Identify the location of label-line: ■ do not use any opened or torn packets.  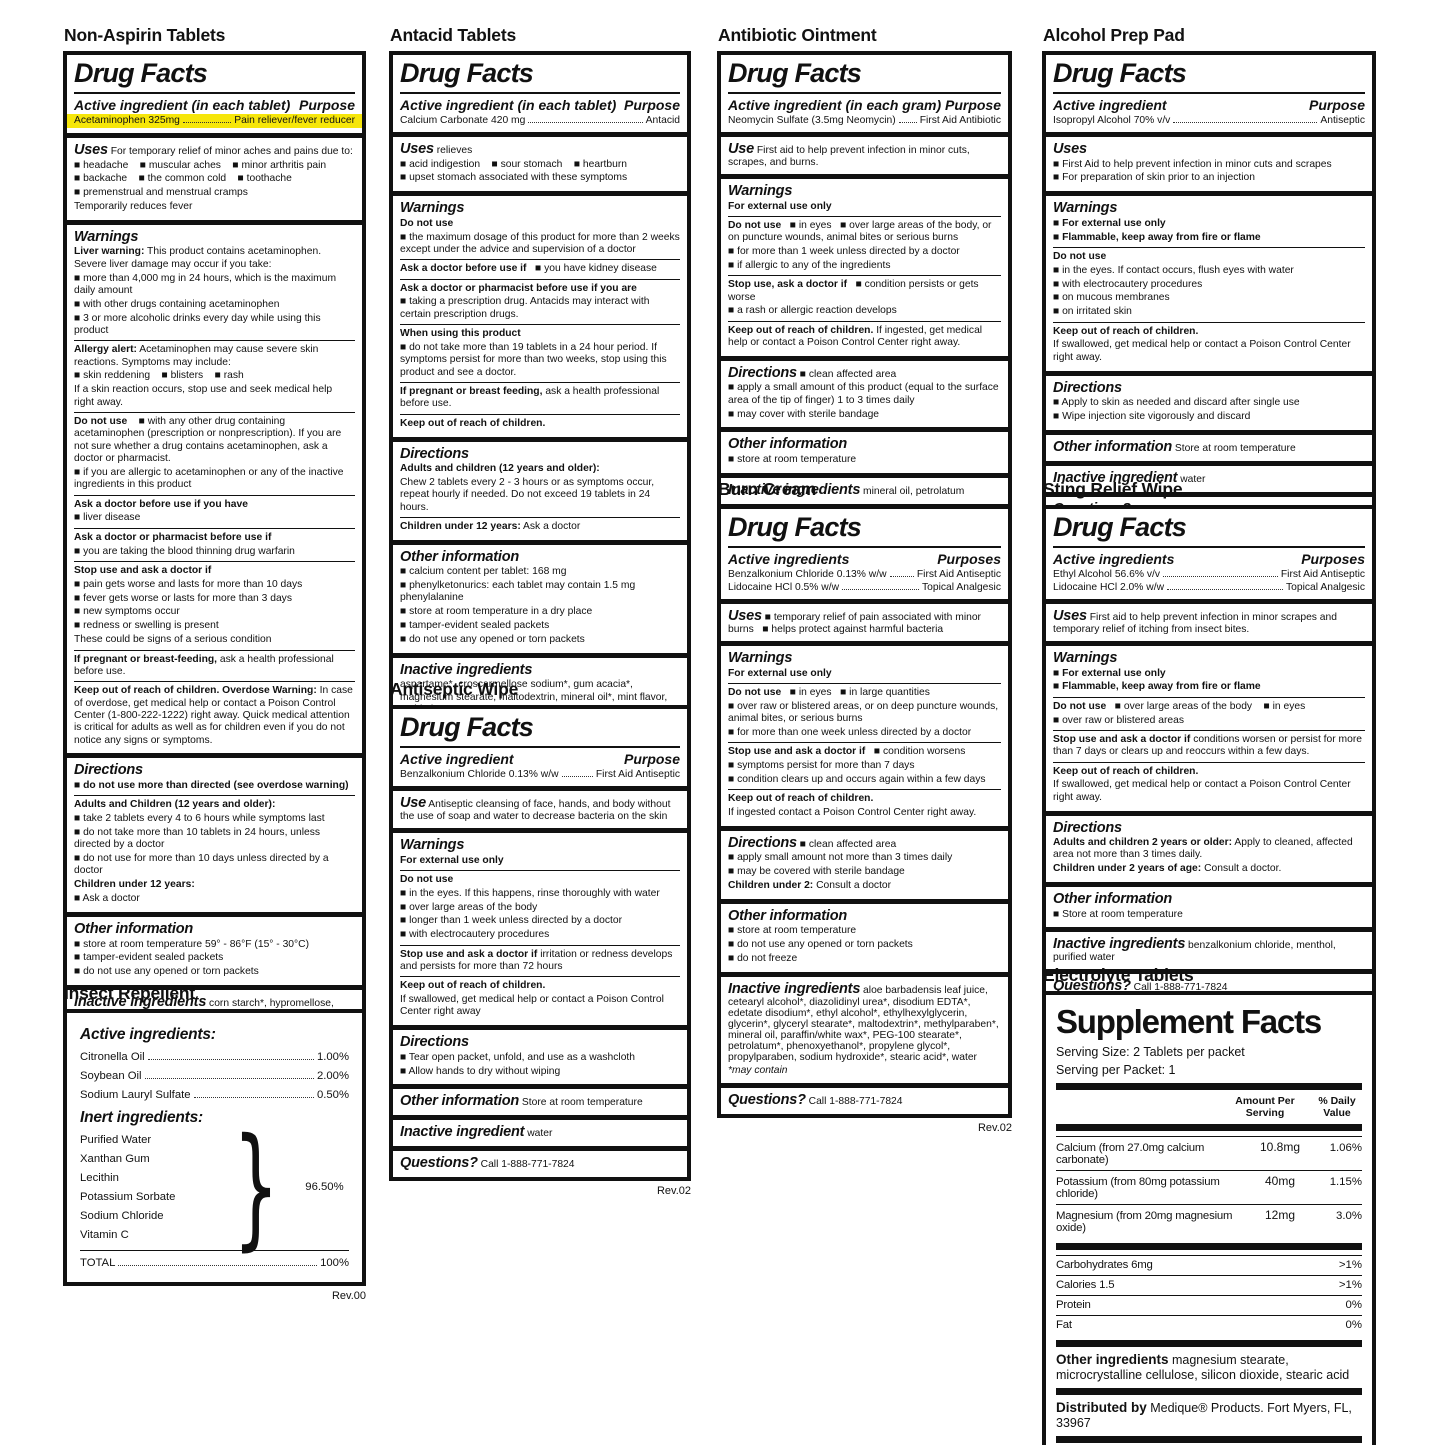
(166, 972).